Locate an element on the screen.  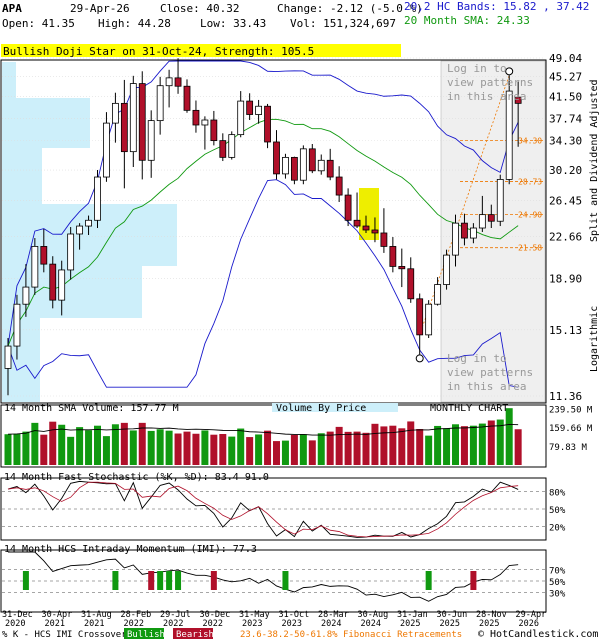
x-label-year-4: 2022 is located at coordinates (173, 624).